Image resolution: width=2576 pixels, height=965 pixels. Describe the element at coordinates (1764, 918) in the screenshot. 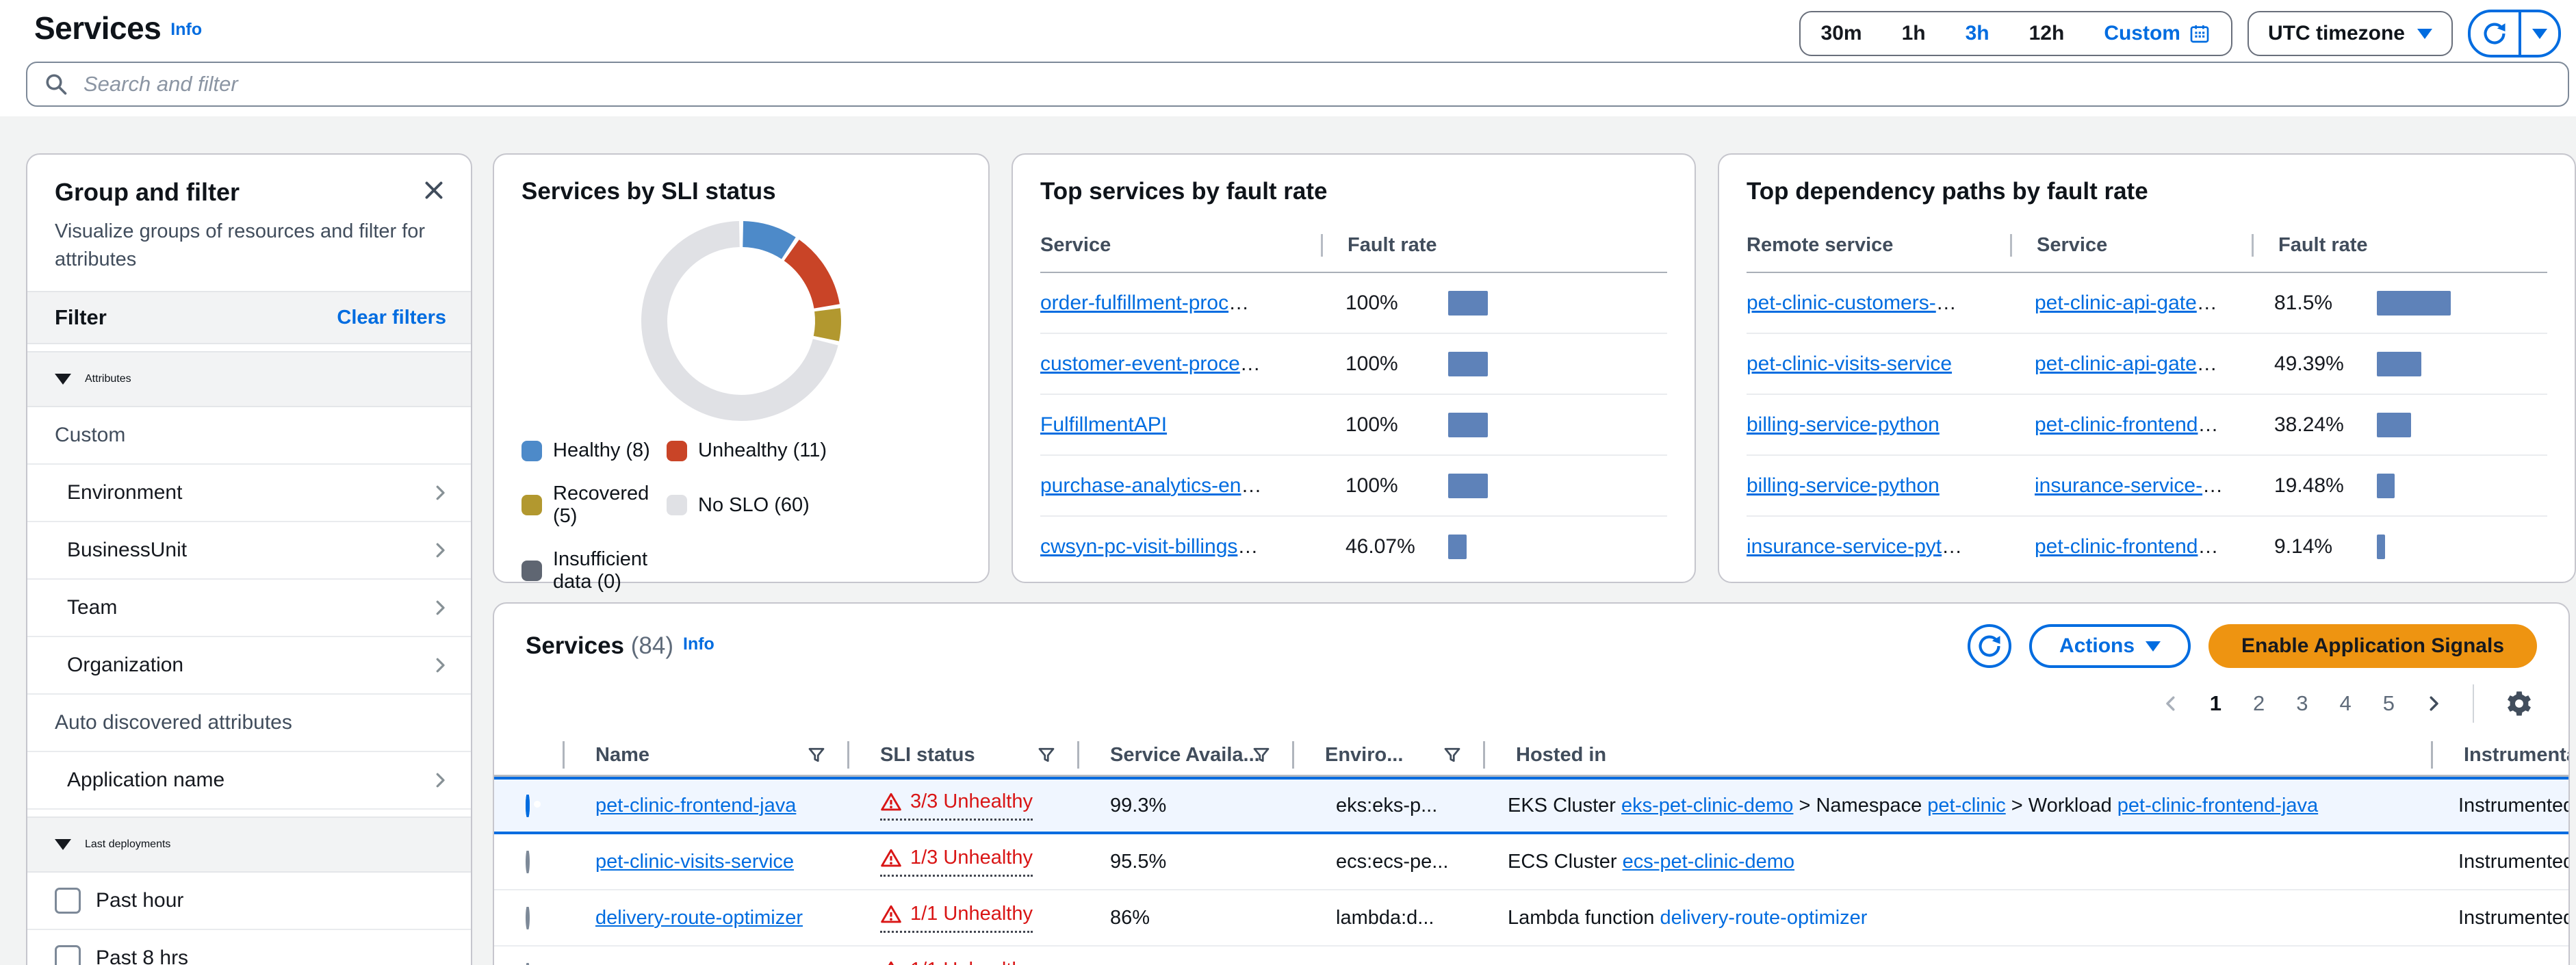

I see `hosted-in-link: delivery-route-optimizer` at that location.